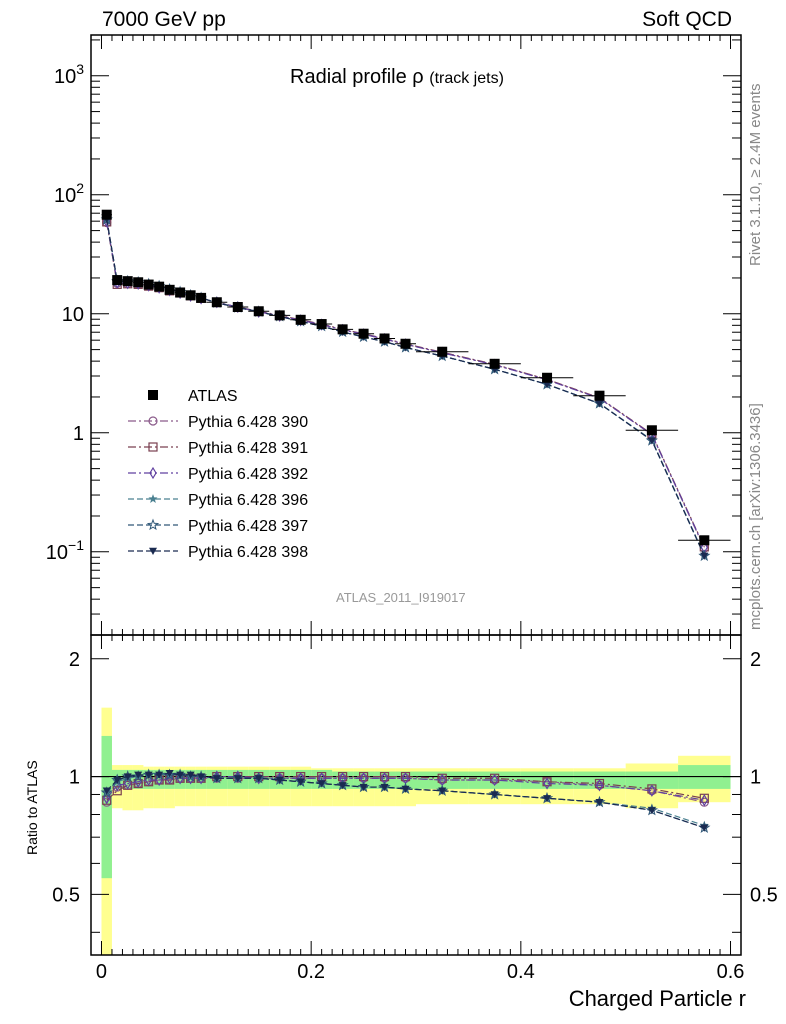 The height and width of the screenshot is (1024, 786). I want to click on legend-series-label: Pythia 6.428 398, so click(248, 552).